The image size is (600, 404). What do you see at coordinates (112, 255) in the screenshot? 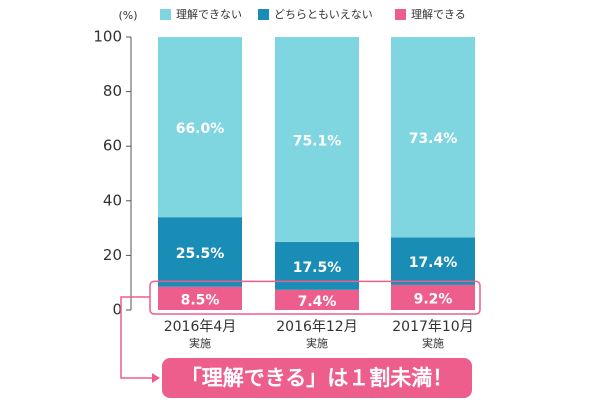
I see `y-tick-label: 20` at bounding box center [112, 255].